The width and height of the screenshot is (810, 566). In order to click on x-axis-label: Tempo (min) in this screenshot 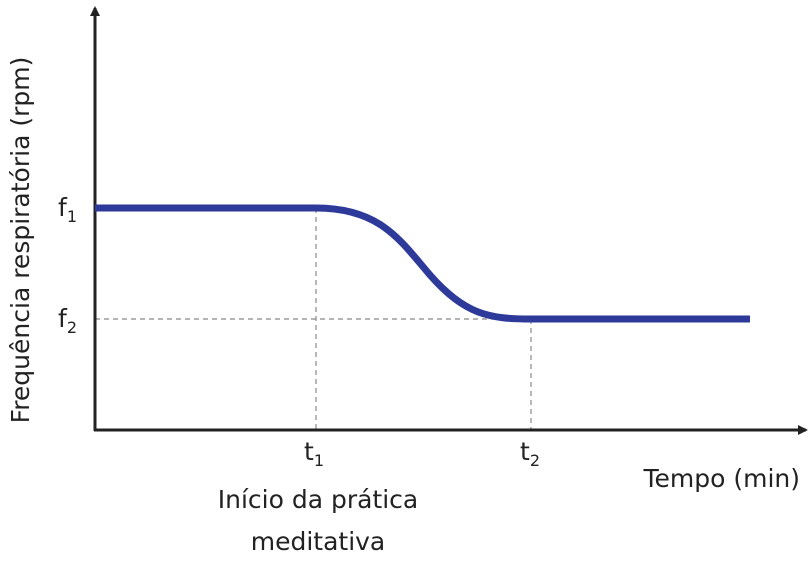, I will do `click(721, 478)`.